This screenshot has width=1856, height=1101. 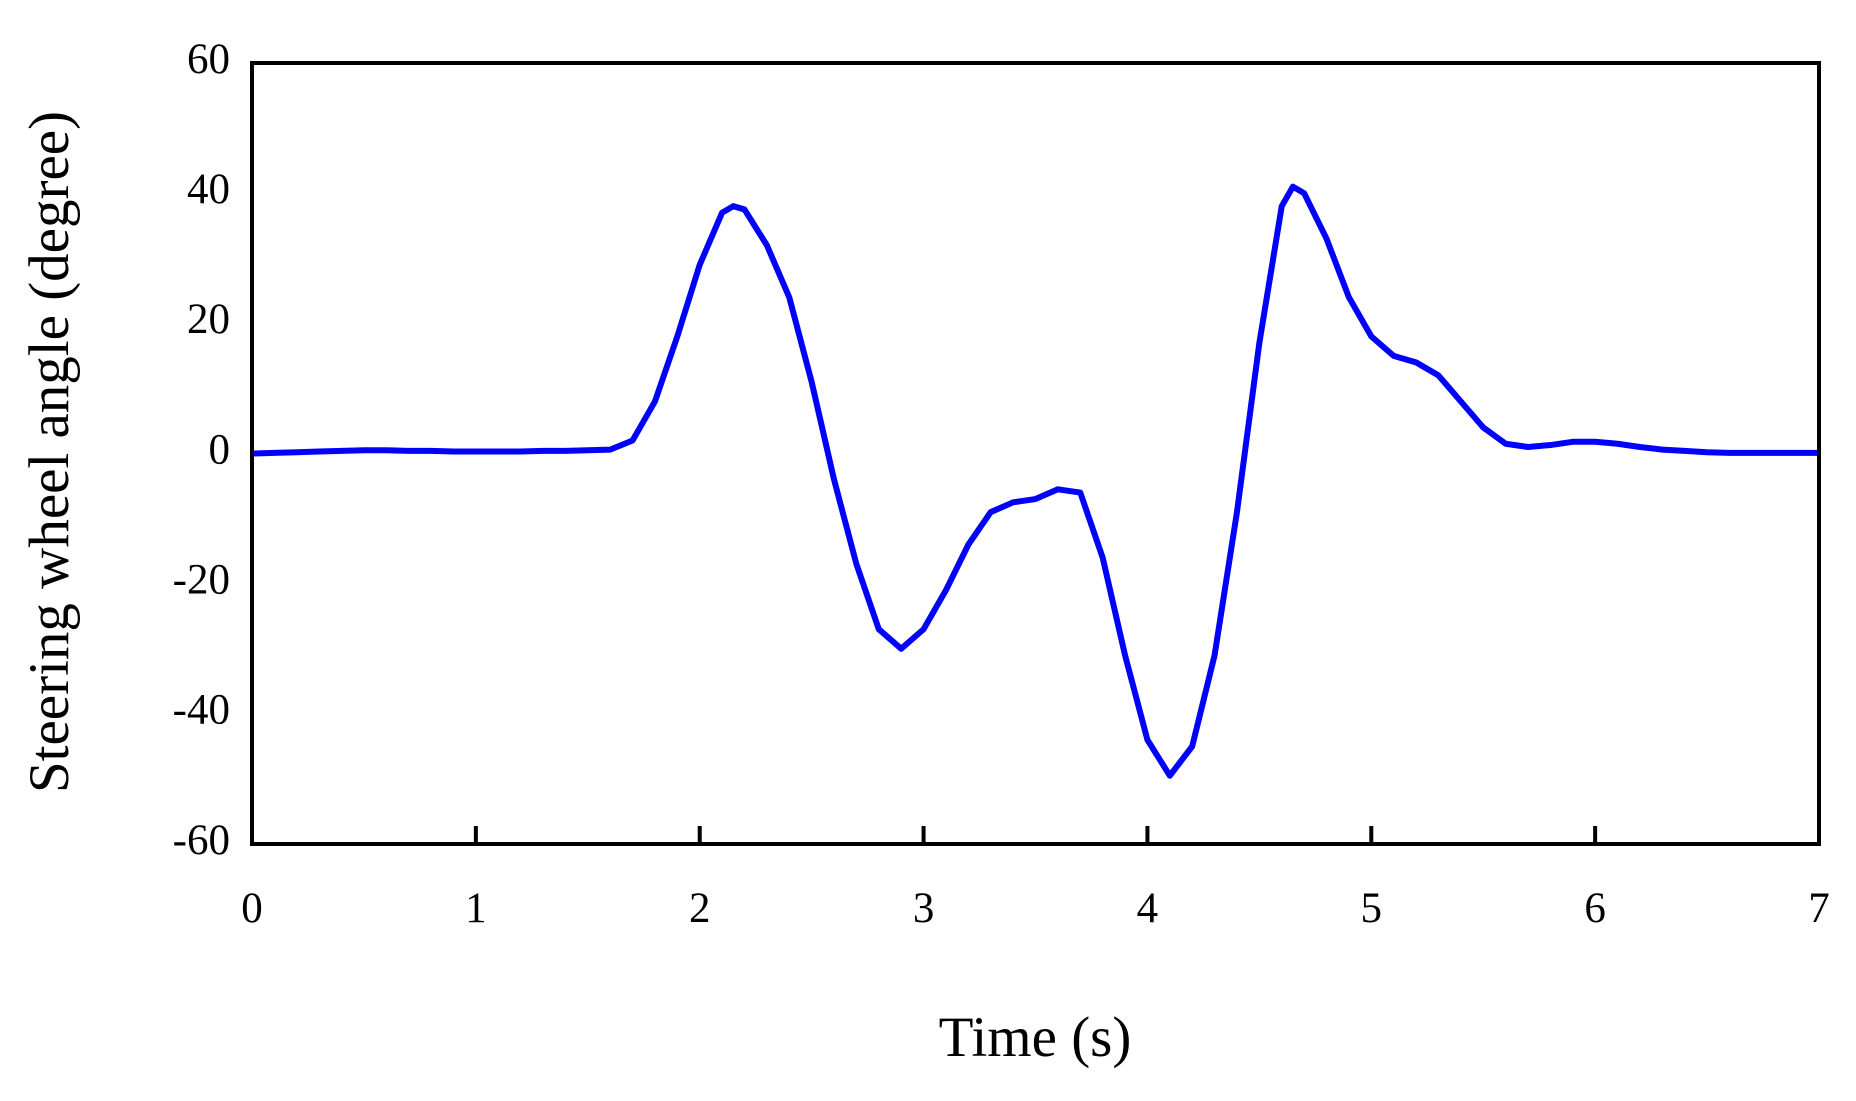 I want to click on y-tick-label: -40, so click(x=201, y=710).